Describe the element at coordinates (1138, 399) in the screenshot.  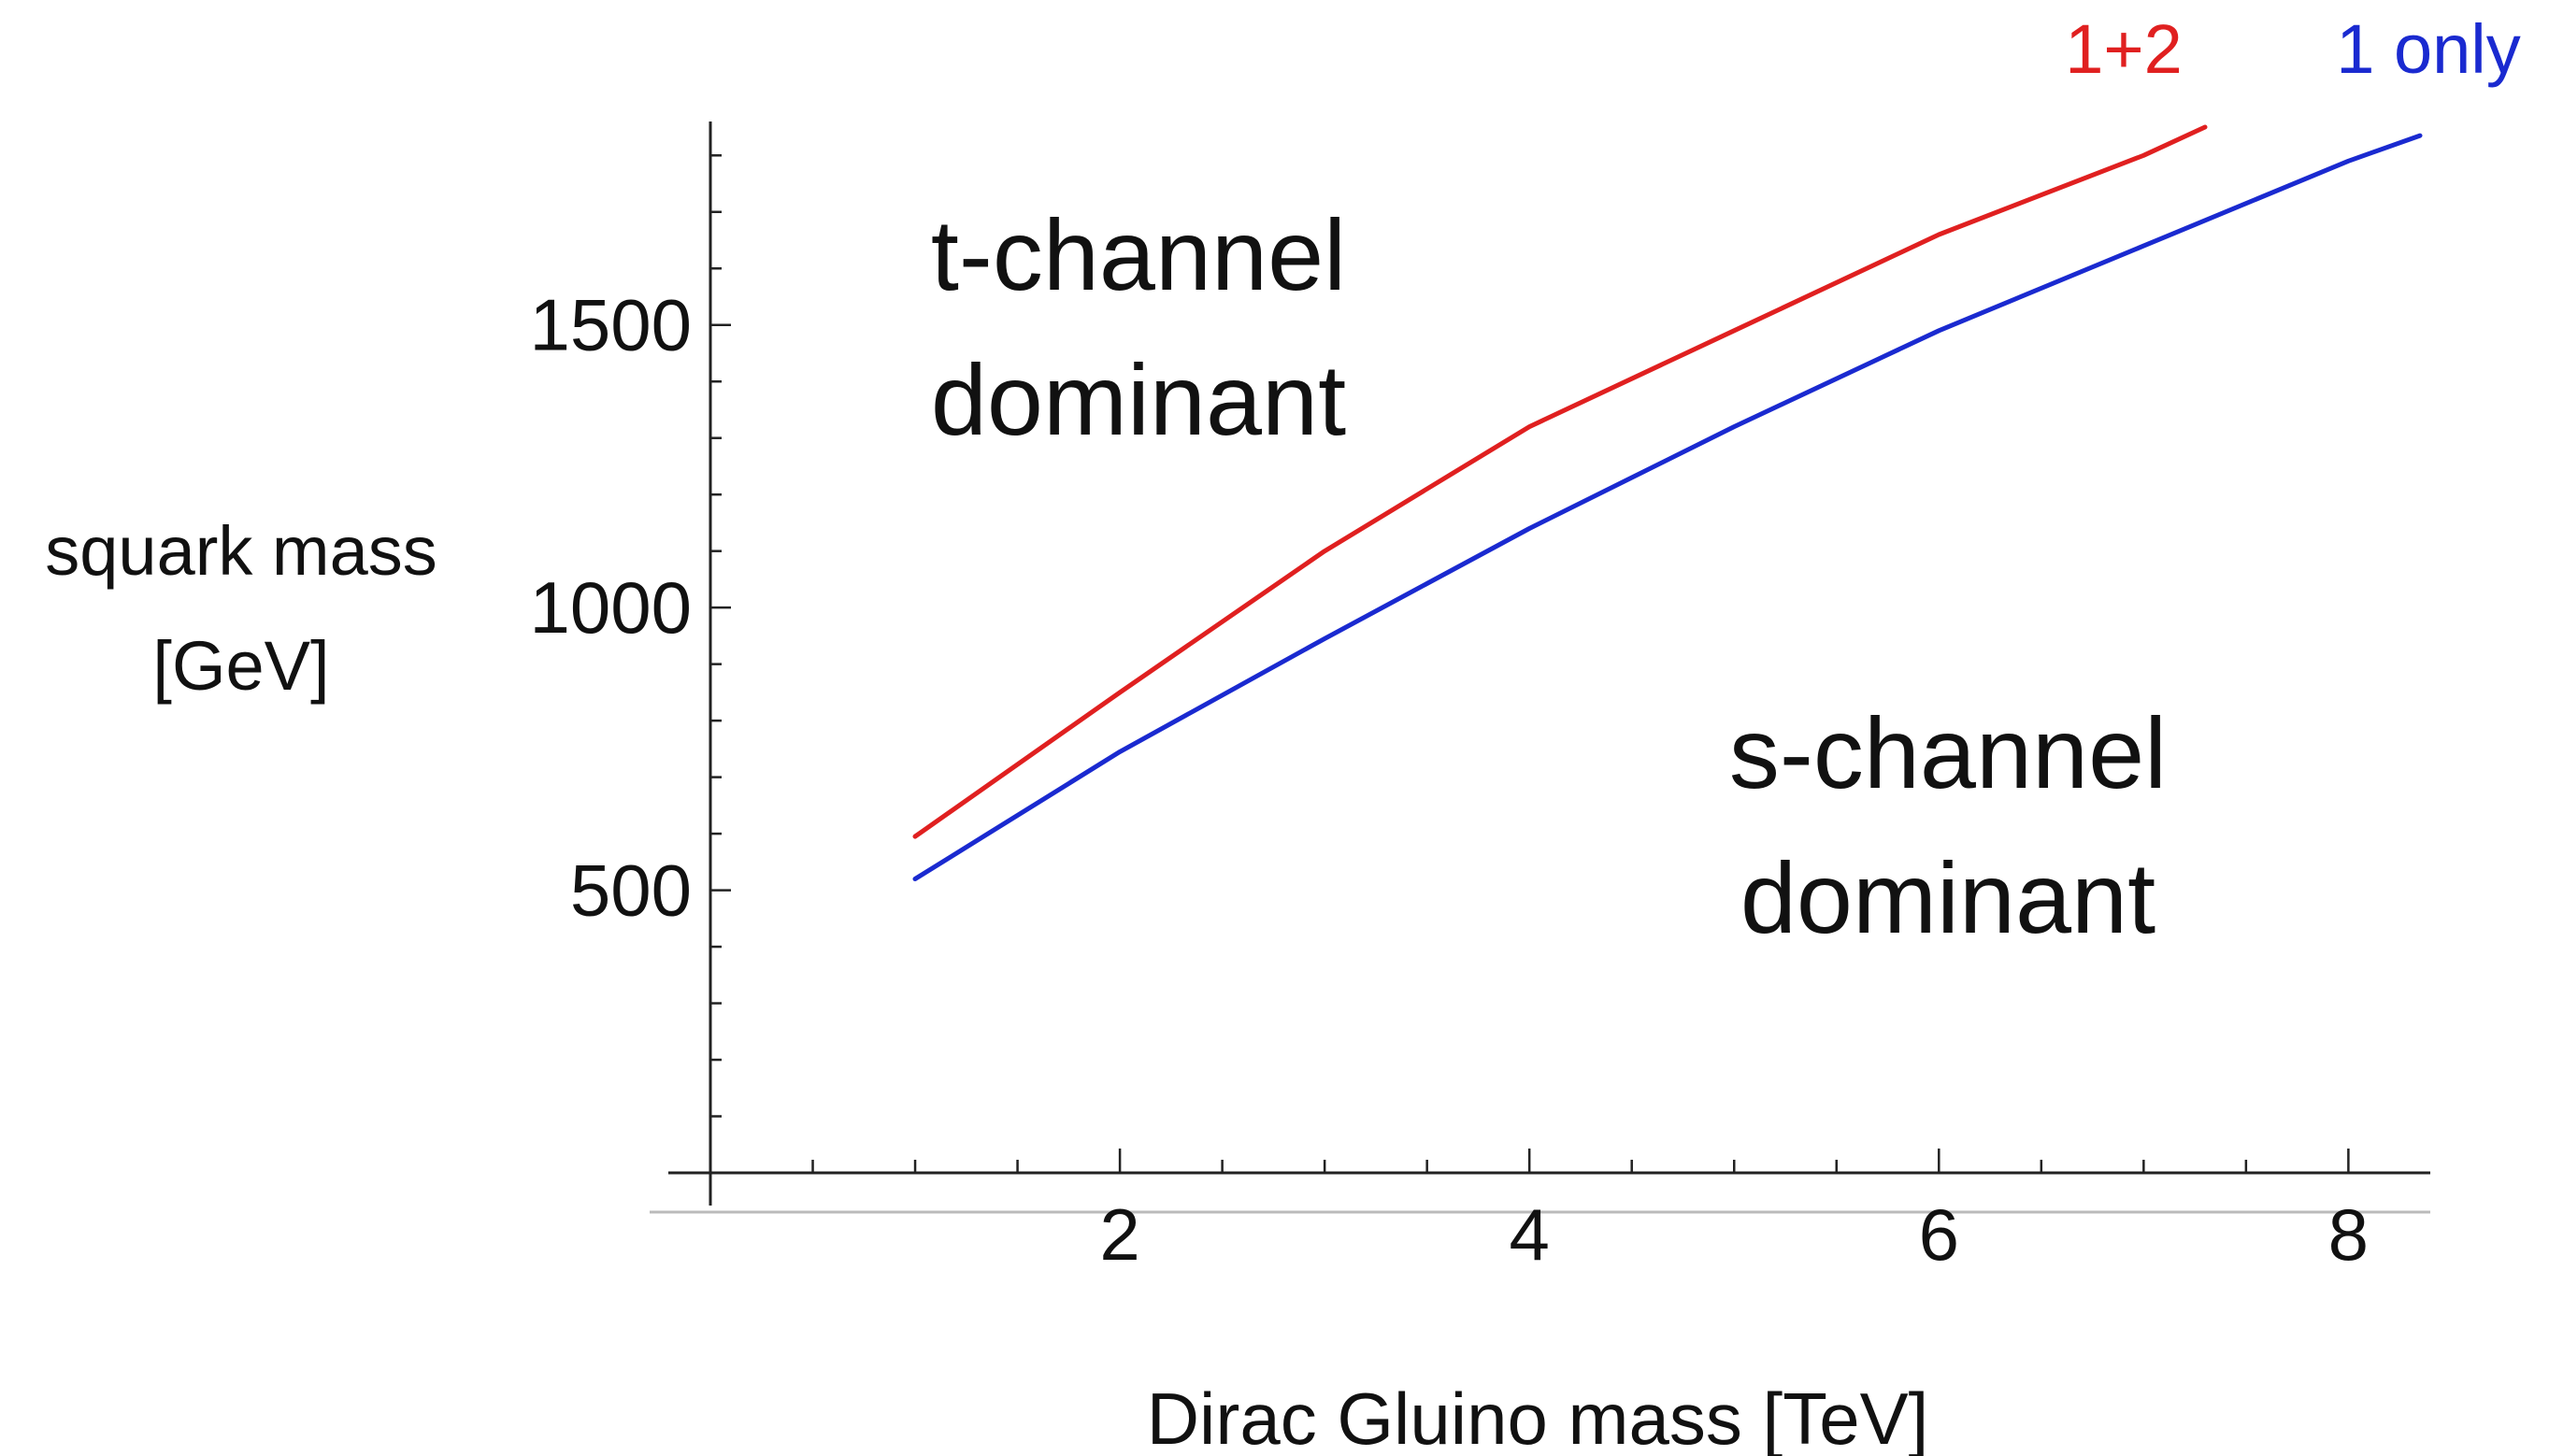
I see `annotation-t-channel-dominant: dominant` at that location.